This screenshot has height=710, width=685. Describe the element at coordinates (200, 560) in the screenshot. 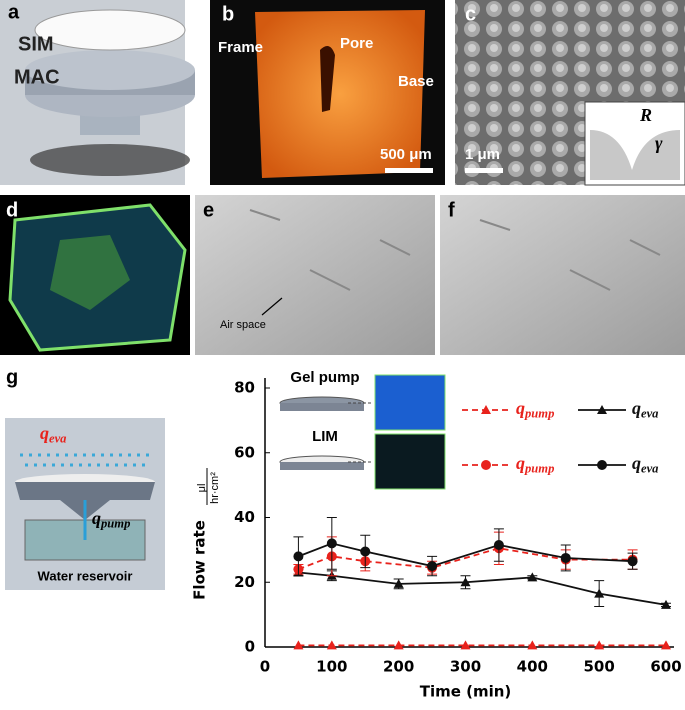

I see `y-axis-label: Flow rate` at that location.